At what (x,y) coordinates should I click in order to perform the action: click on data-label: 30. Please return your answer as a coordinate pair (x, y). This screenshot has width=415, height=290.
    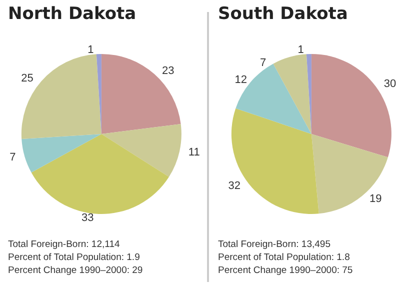
    Looking at the image, I should click on (390, 84).